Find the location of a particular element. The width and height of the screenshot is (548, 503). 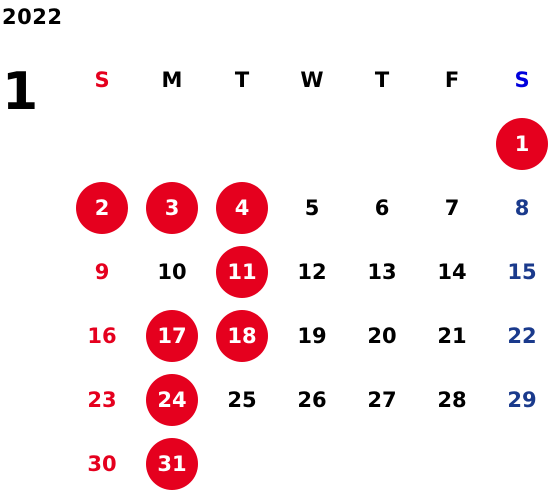

weekday-header-saturday: S is located at coordinates (522, 79).